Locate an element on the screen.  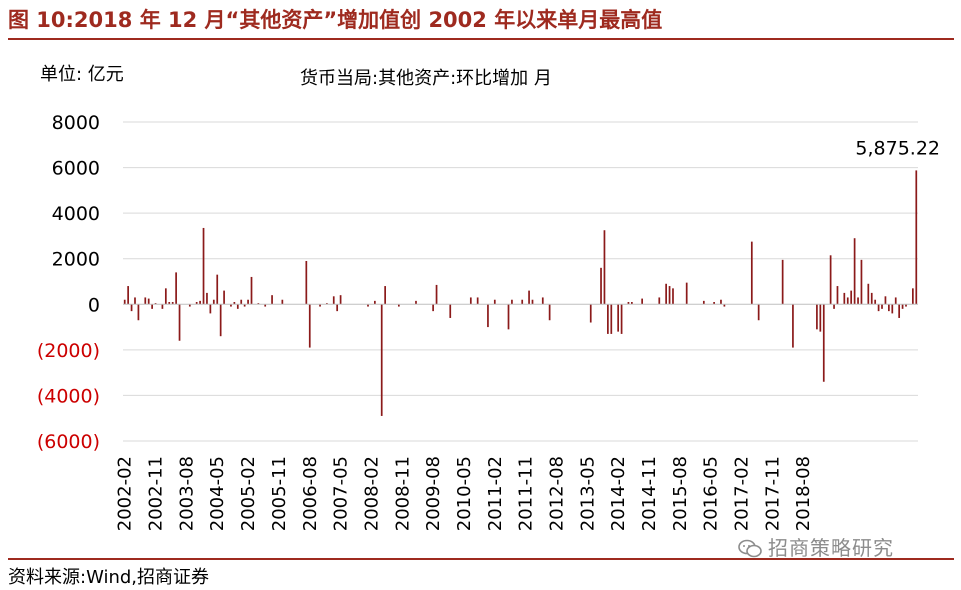
x-tick-label: 2018-08 is located at coordinates (803, 493).